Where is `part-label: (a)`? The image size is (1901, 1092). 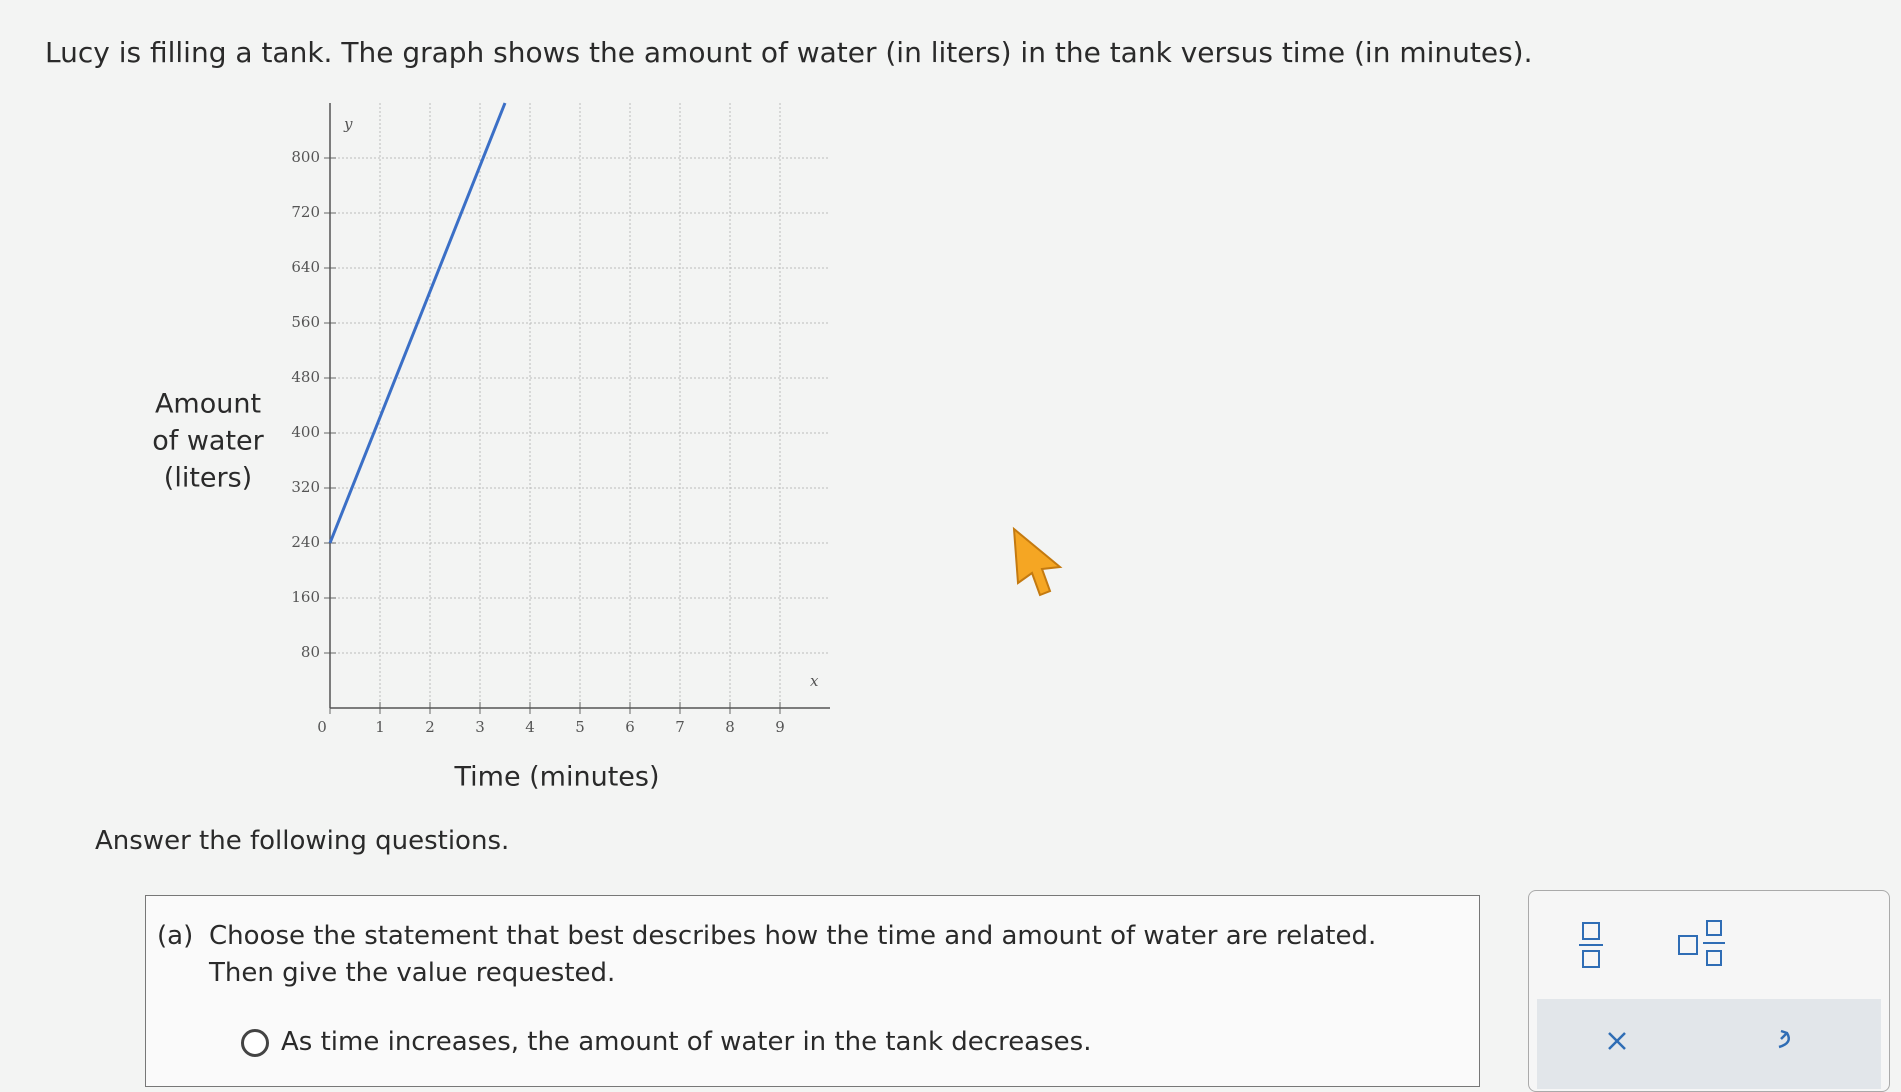
part-label: (a) is located at coordinates (175, 936).